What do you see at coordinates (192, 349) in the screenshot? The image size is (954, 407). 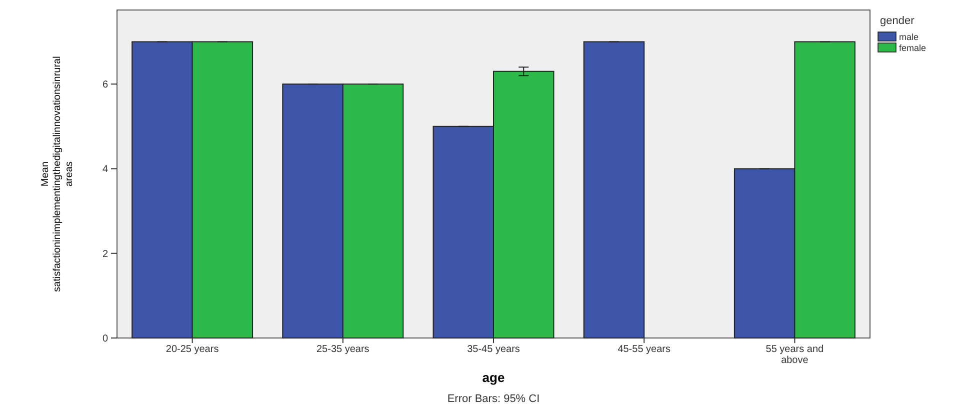 I see `x-tick-label: 20-25 years` at bounding box center [192, 349].